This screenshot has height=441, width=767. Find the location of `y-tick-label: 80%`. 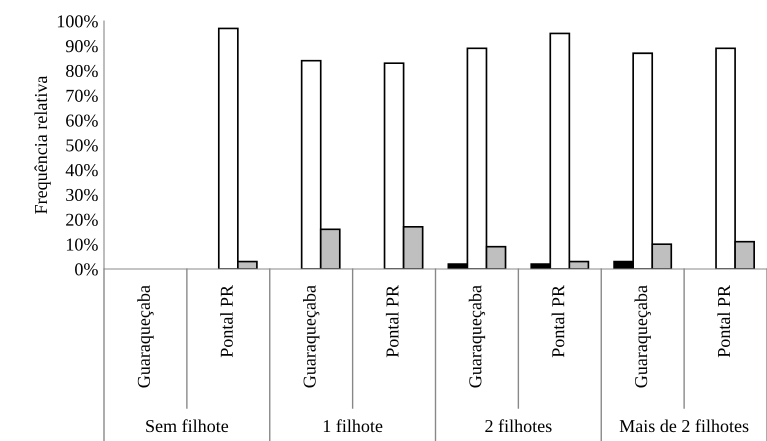

y-tick-label: 80% is located at coordinates (82, 71).